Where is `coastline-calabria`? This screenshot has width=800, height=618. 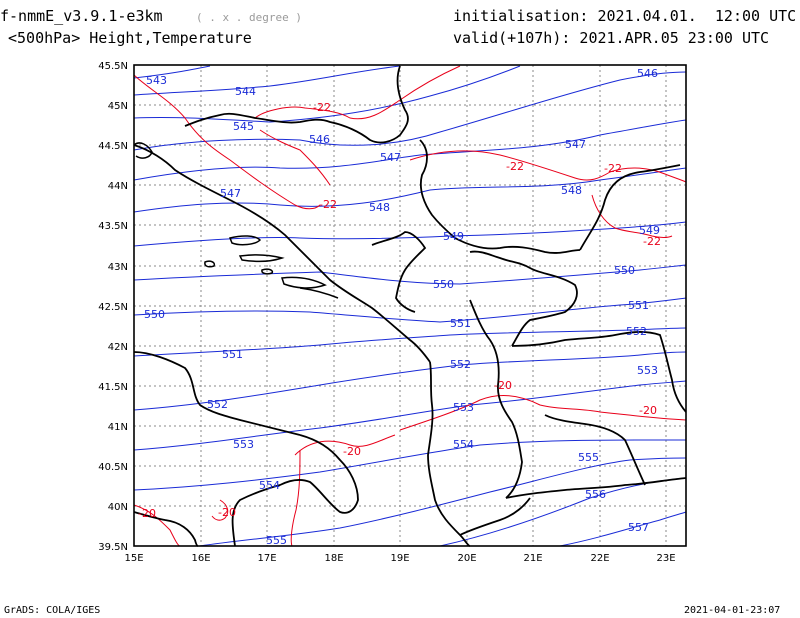
coastline-calabria is located at coordinates (166, 529).